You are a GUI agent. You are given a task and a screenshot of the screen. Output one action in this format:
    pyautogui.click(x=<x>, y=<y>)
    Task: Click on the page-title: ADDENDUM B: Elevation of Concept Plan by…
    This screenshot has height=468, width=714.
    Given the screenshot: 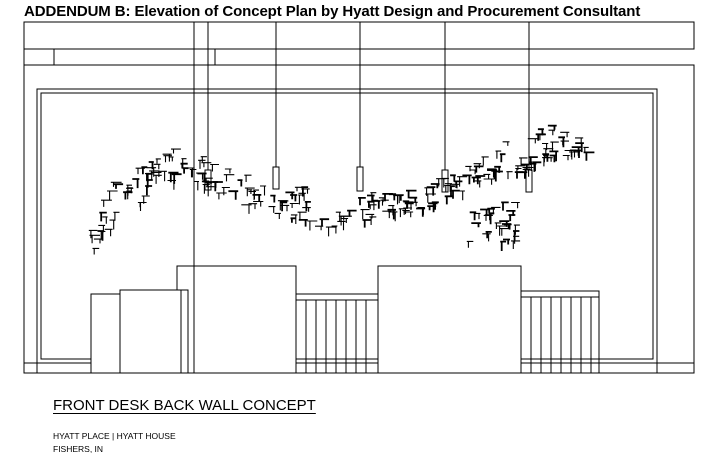 What is the action you would take?
    pyautogui.click(x=332, y=11)
    